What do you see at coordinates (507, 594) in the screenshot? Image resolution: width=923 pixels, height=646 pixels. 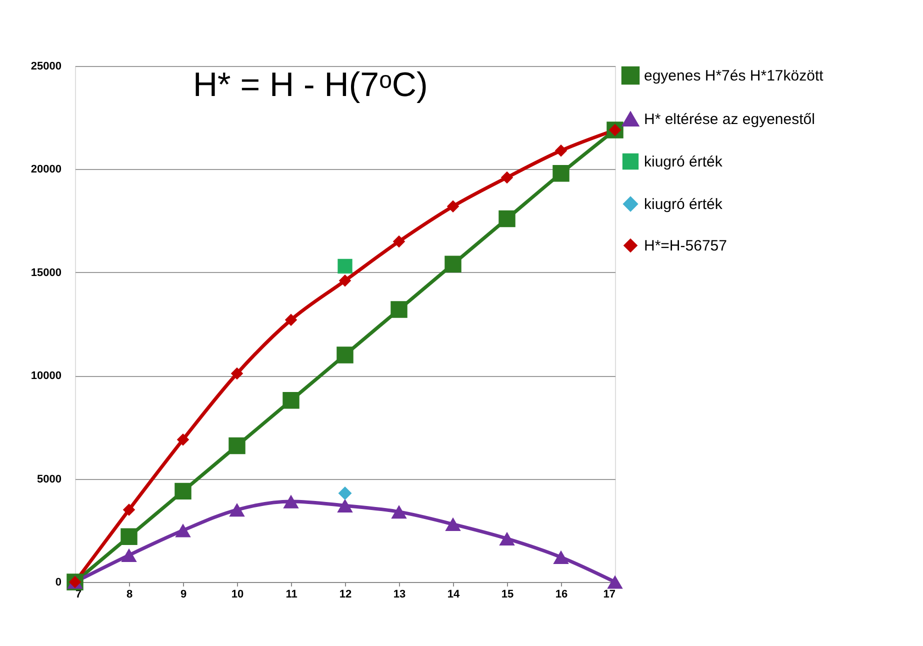 I see `x-tick-label: 15` at bounding box center [507, 594].